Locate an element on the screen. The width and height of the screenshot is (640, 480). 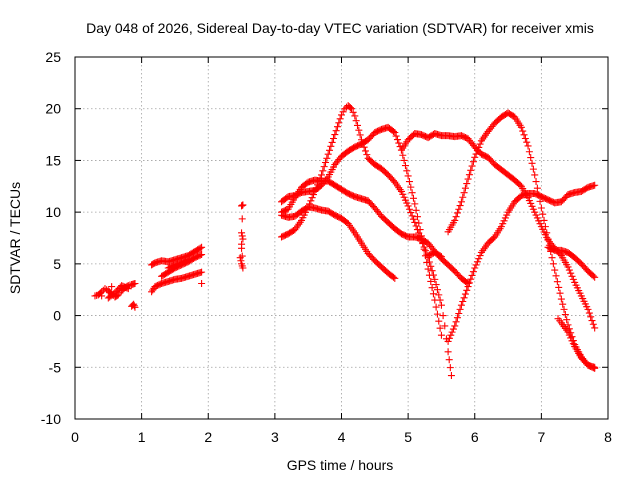
y-tick-label: 25 is located at coordinates (53, 57).